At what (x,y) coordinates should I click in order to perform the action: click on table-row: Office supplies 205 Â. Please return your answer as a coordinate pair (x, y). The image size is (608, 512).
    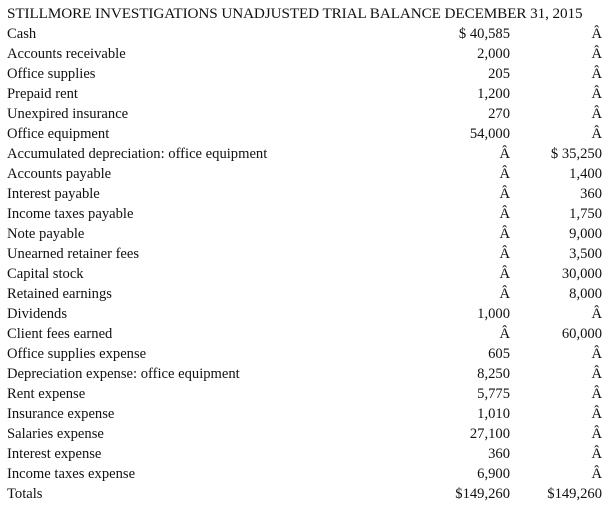
    Looking at the image, I should click on (304, 74).